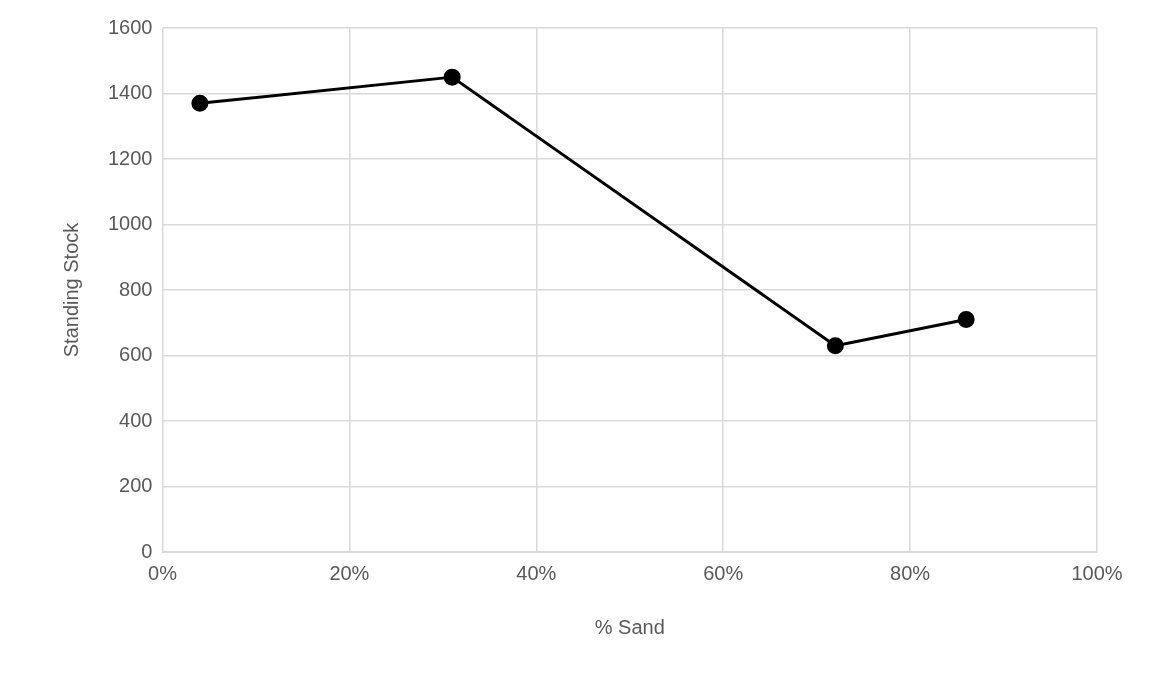  Describe the element at coordinates (136, 485) in the screenshot. I see `y-tick-label: 200` at that location.